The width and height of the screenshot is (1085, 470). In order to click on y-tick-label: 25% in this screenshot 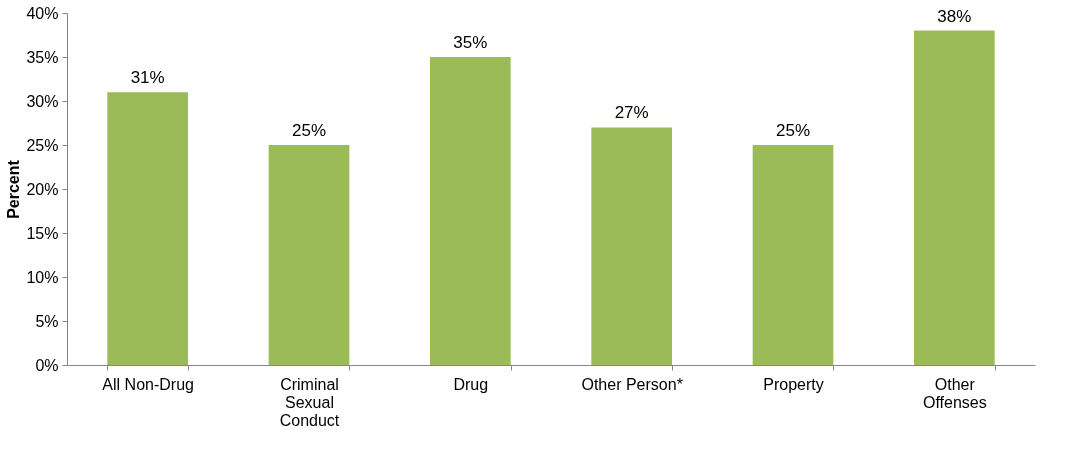, I will do `click(42, 145)`.